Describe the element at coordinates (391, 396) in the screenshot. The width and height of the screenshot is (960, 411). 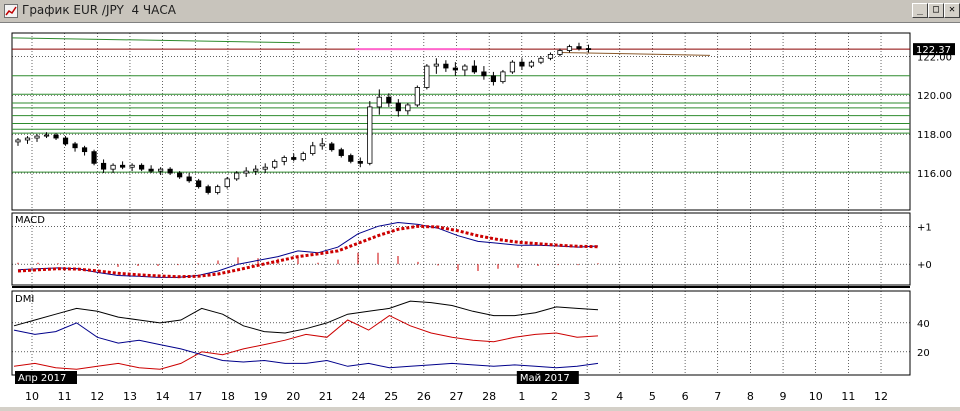
I see `x-tick-label: 25` at that location.